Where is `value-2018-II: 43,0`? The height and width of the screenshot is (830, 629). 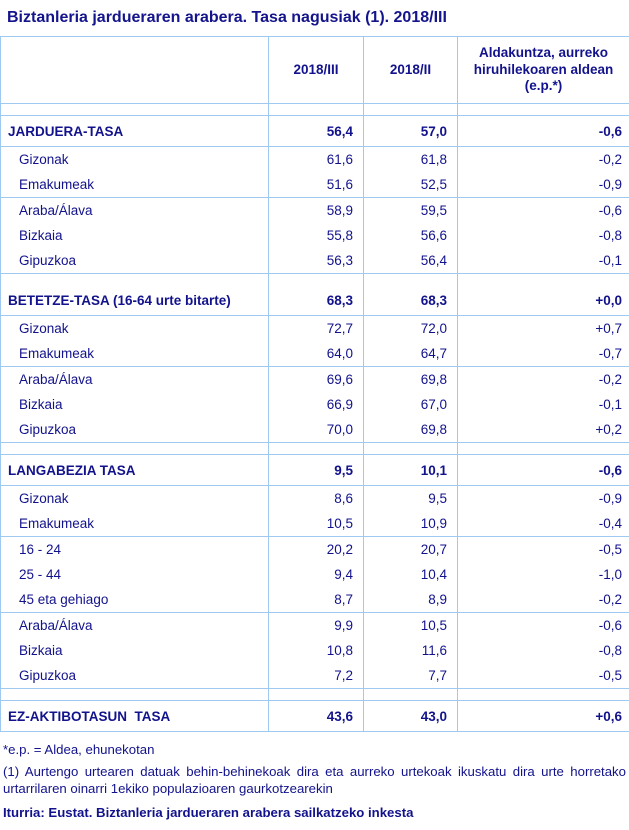 value-2018-II: 43,0 is located at coordinates (411, 716).